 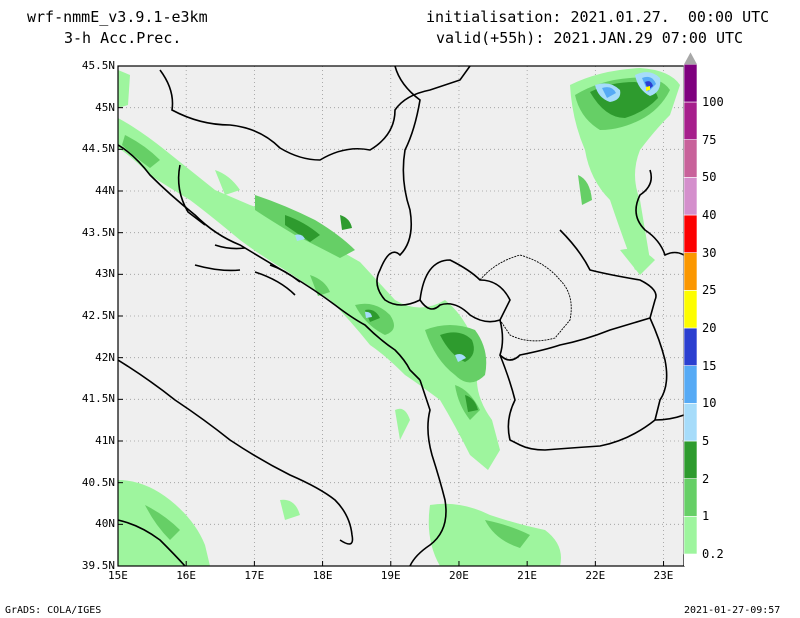 I want to click on footer-credit: GrADS: COLA/IGES, so click(x=53, y=610).